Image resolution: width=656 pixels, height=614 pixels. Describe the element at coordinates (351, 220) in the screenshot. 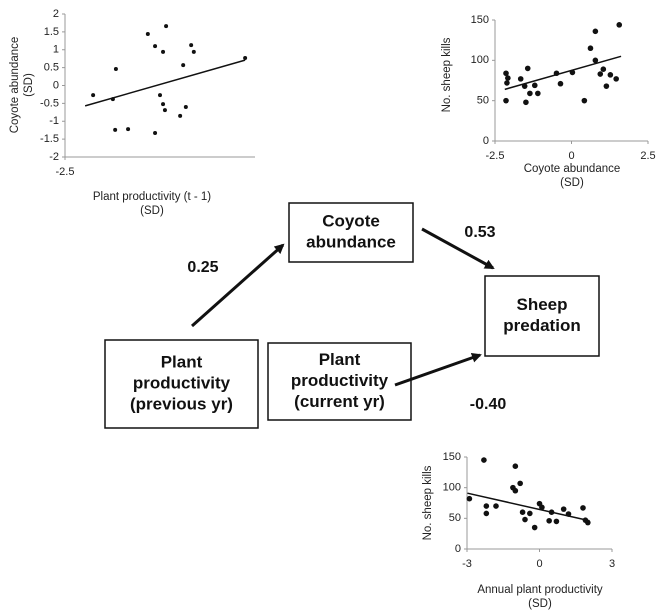

I see `node-label: Coyote` at that location.